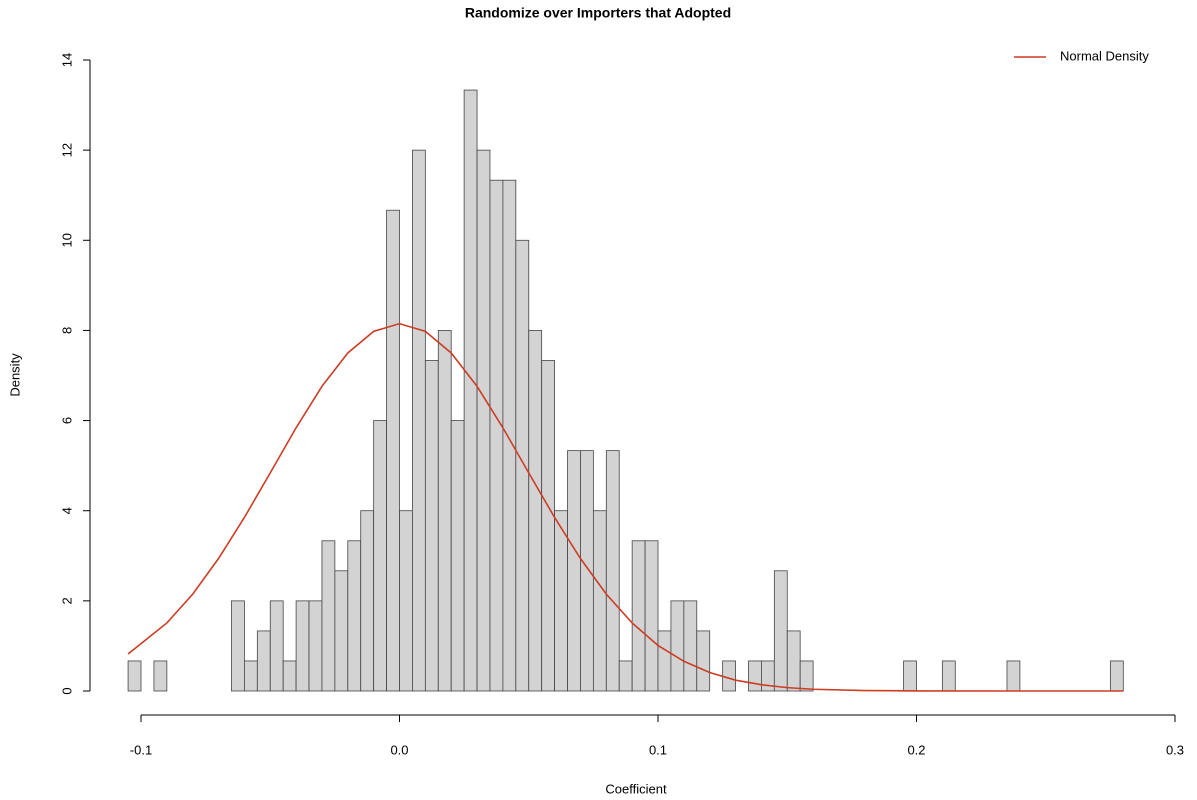 Image resolution: width=1197 pixels, height=800 pixels. Describe the element at coordinates (66, 690) in the screenshot. I see `y-tick-label: 0` at that location.